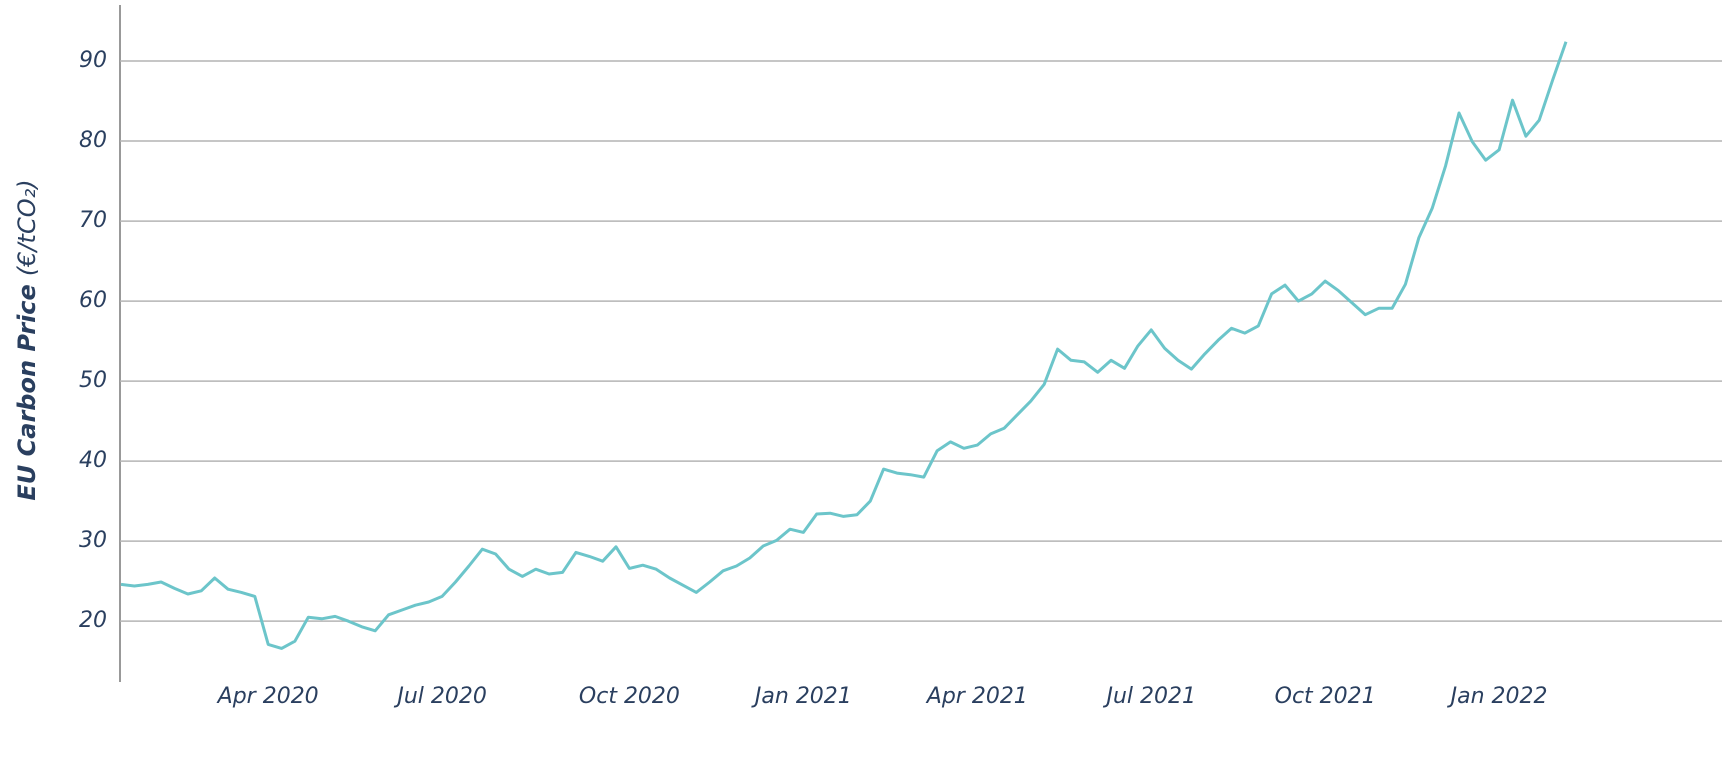  I want to click on y-tick-label: 60, so click(93, 300).